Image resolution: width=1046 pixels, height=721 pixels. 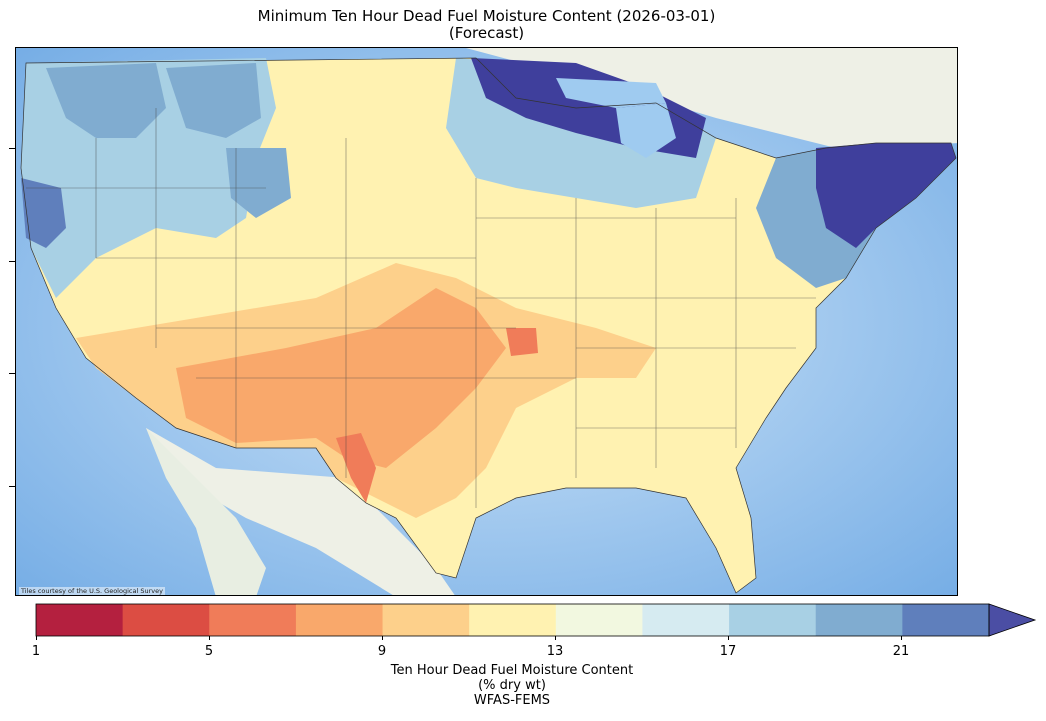 What do you see at coordinates (512, 700) in the screenshot?
I see `colorbar-source: WFAS-FEMS` at bounding box center [512, 700].